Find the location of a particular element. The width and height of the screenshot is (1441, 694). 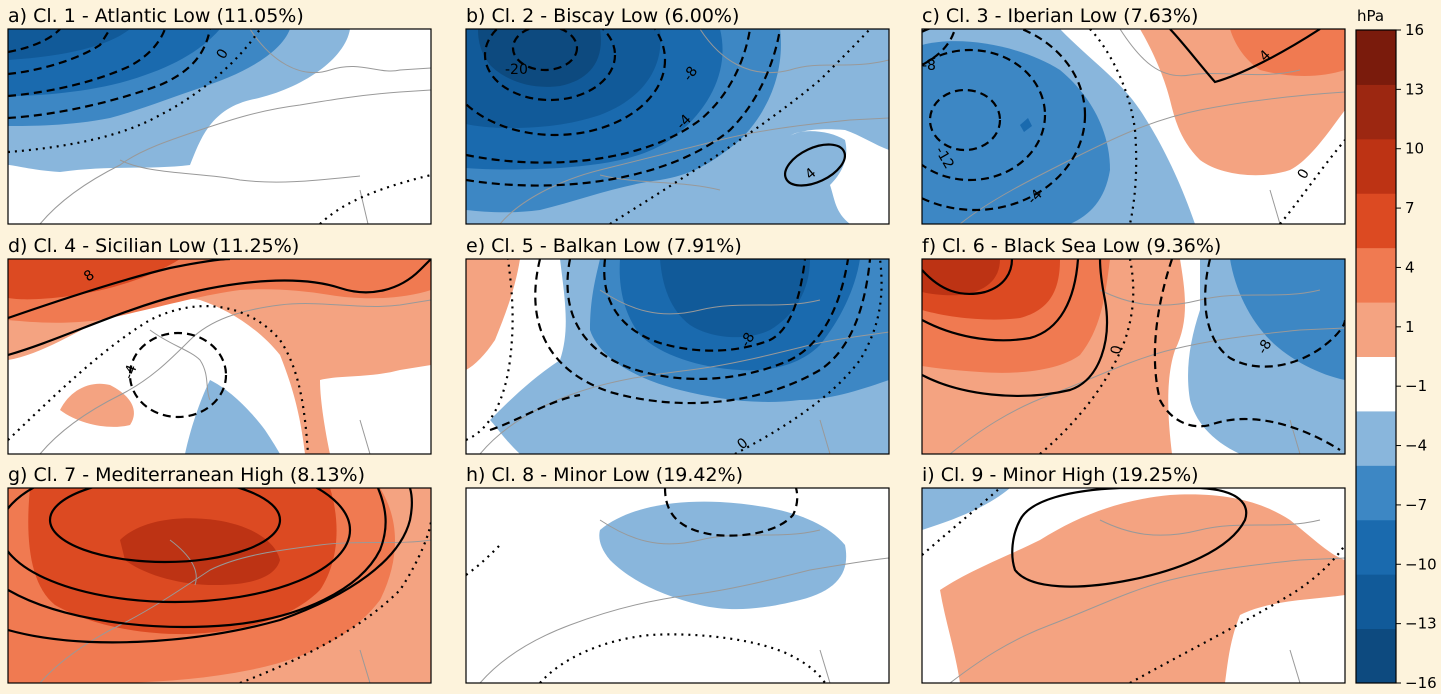

panel-title: f) Cl. 6 - Black Sea Low (9.36%) is located at coordinates (1071, 246).